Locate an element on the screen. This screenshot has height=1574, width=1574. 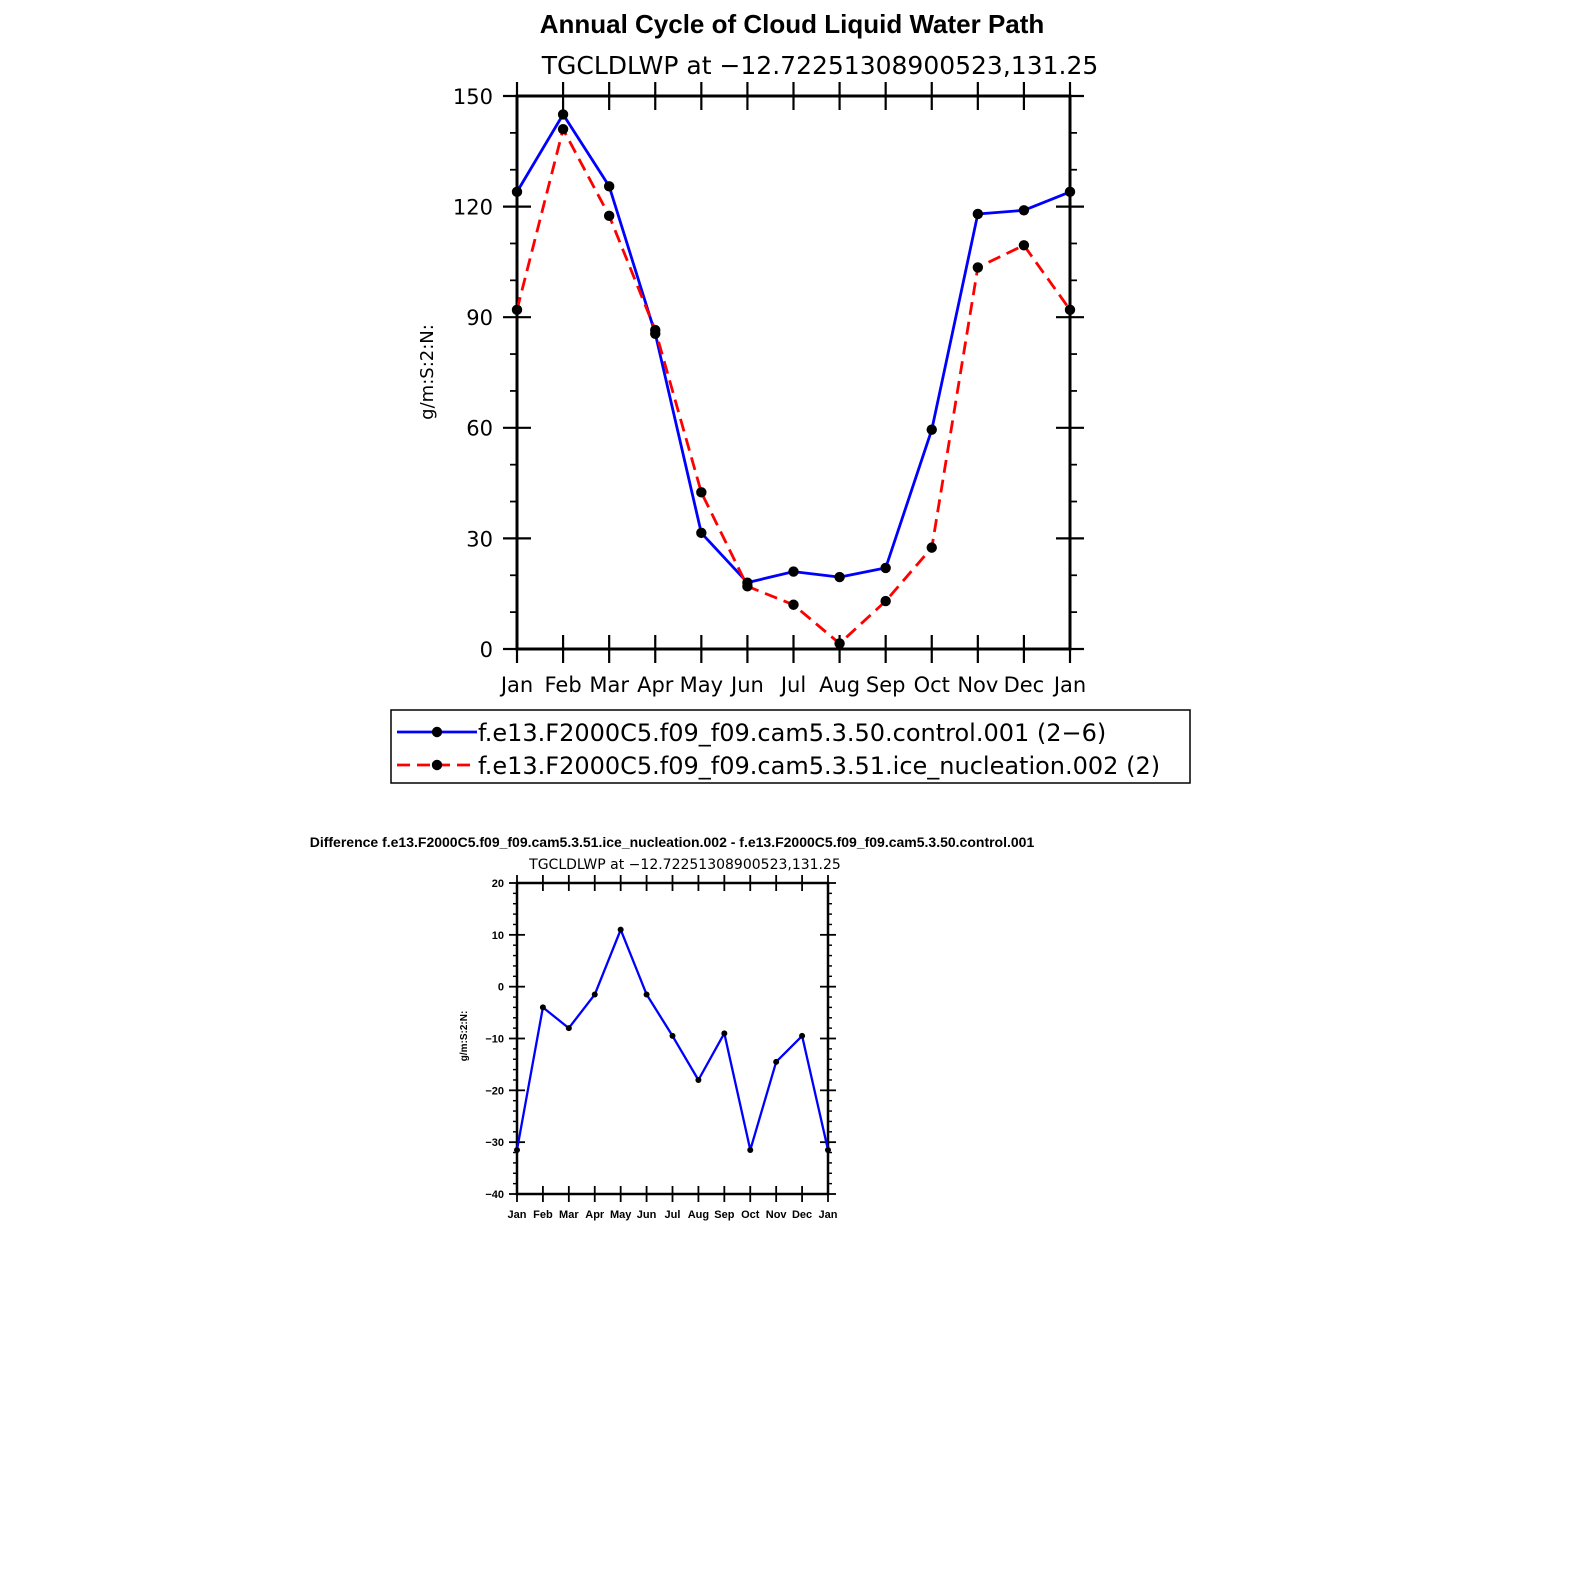
main-chart-subtitle: TGCLDLWP at −12.72251308900523,131.25 is located at coordinates (820, 65).